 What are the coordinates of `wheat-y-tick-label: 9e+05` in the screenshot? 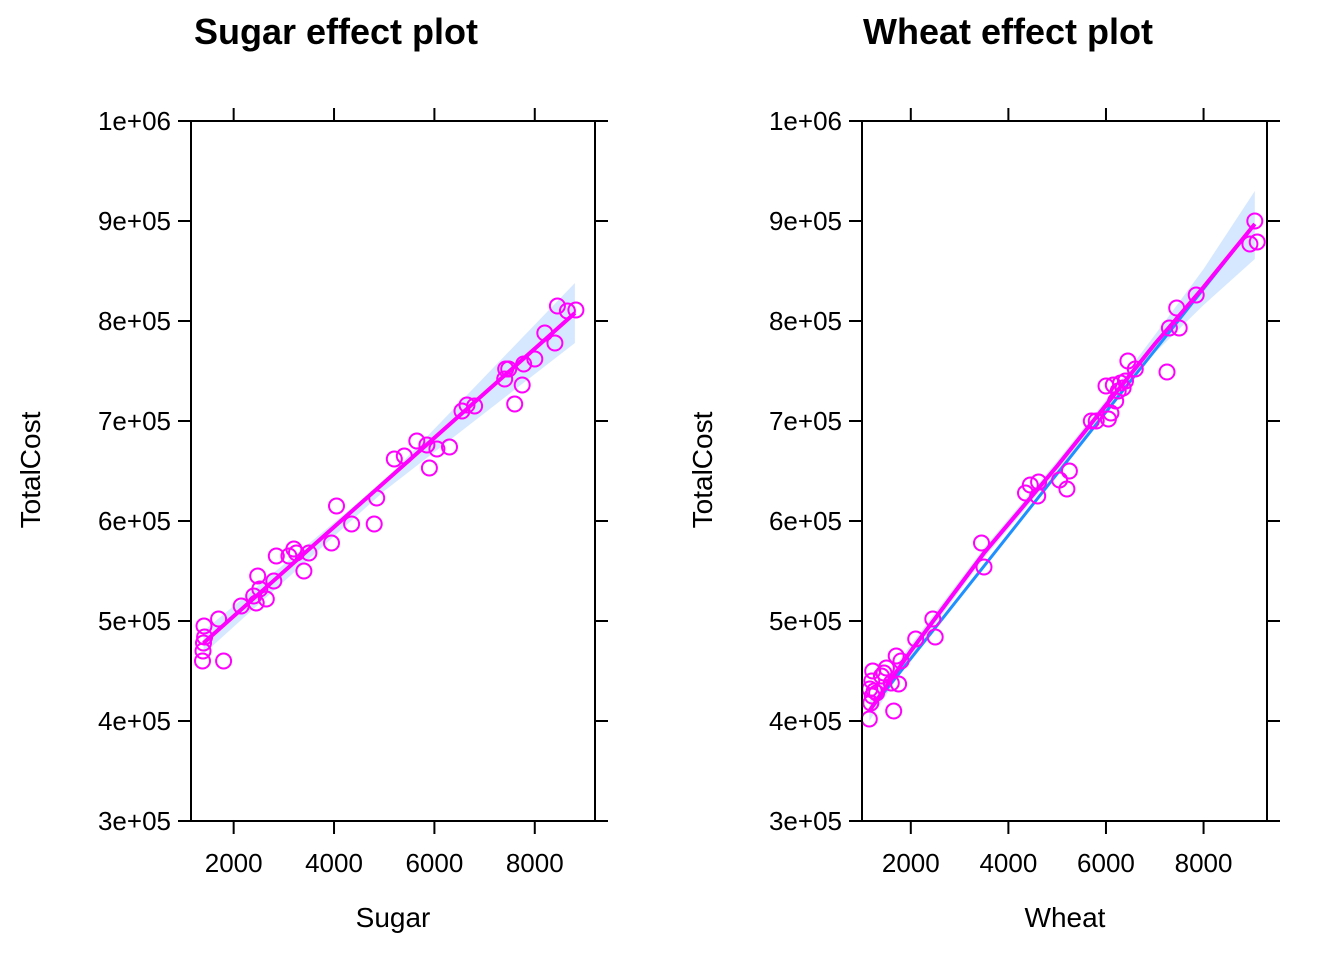 It's located at (805, 221).